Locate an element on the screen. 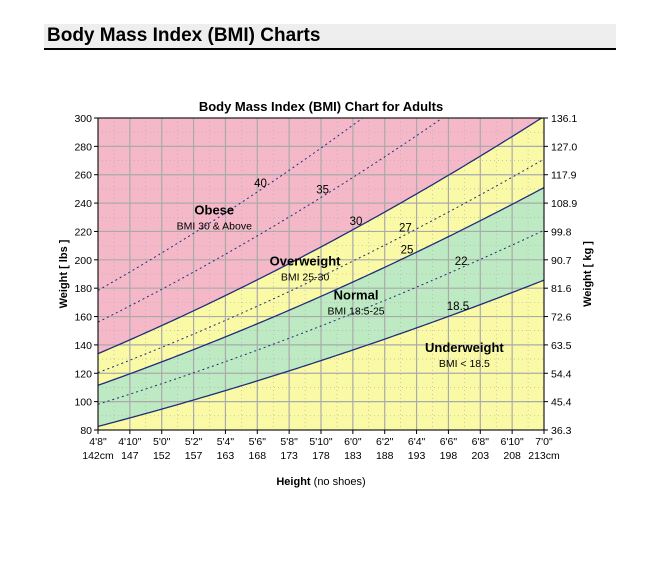  x-tick-label-feet: 6'0" is located at coordinates (353, 442).